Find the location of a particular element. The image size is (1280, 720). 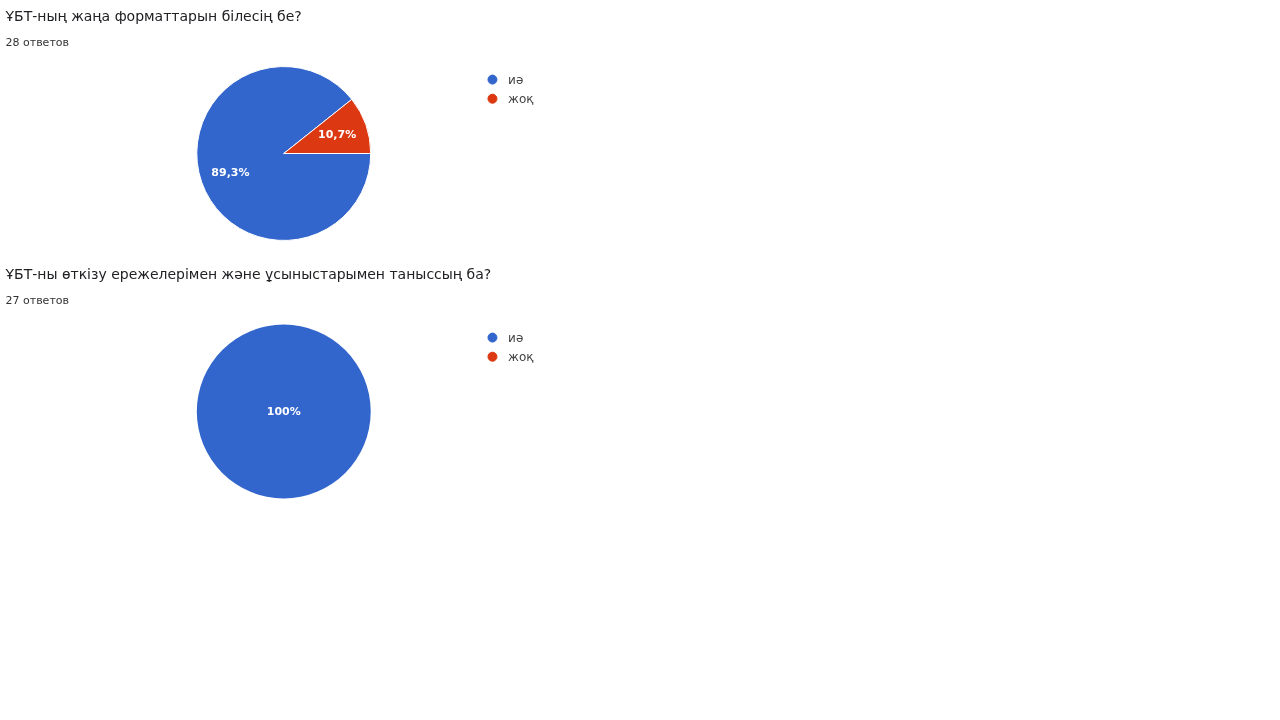

data-label: 100% is located at coordinates (283, 411).